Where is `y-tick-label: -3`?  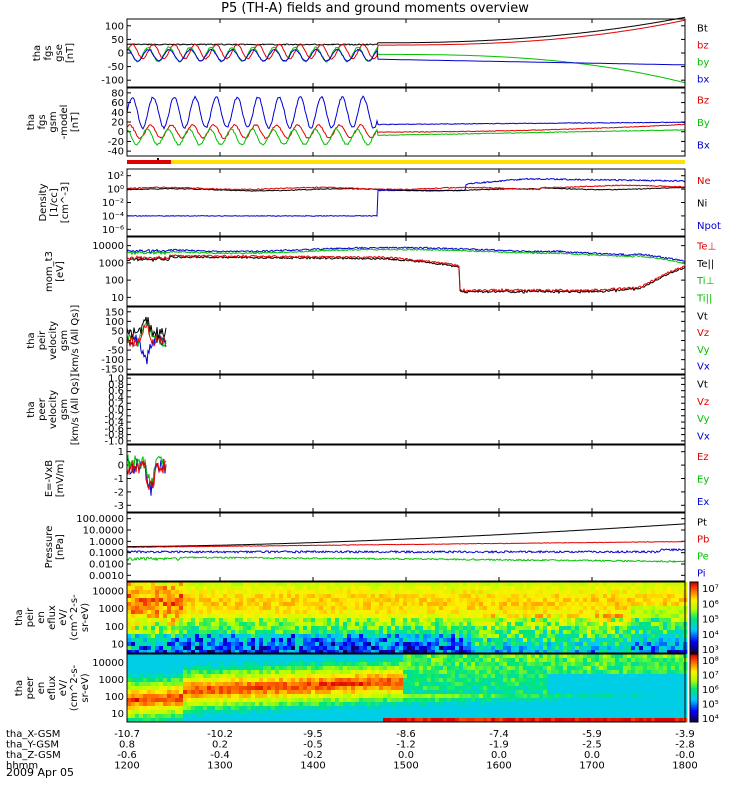 y-tick-label: -3 is located at coordinates (119, 506).